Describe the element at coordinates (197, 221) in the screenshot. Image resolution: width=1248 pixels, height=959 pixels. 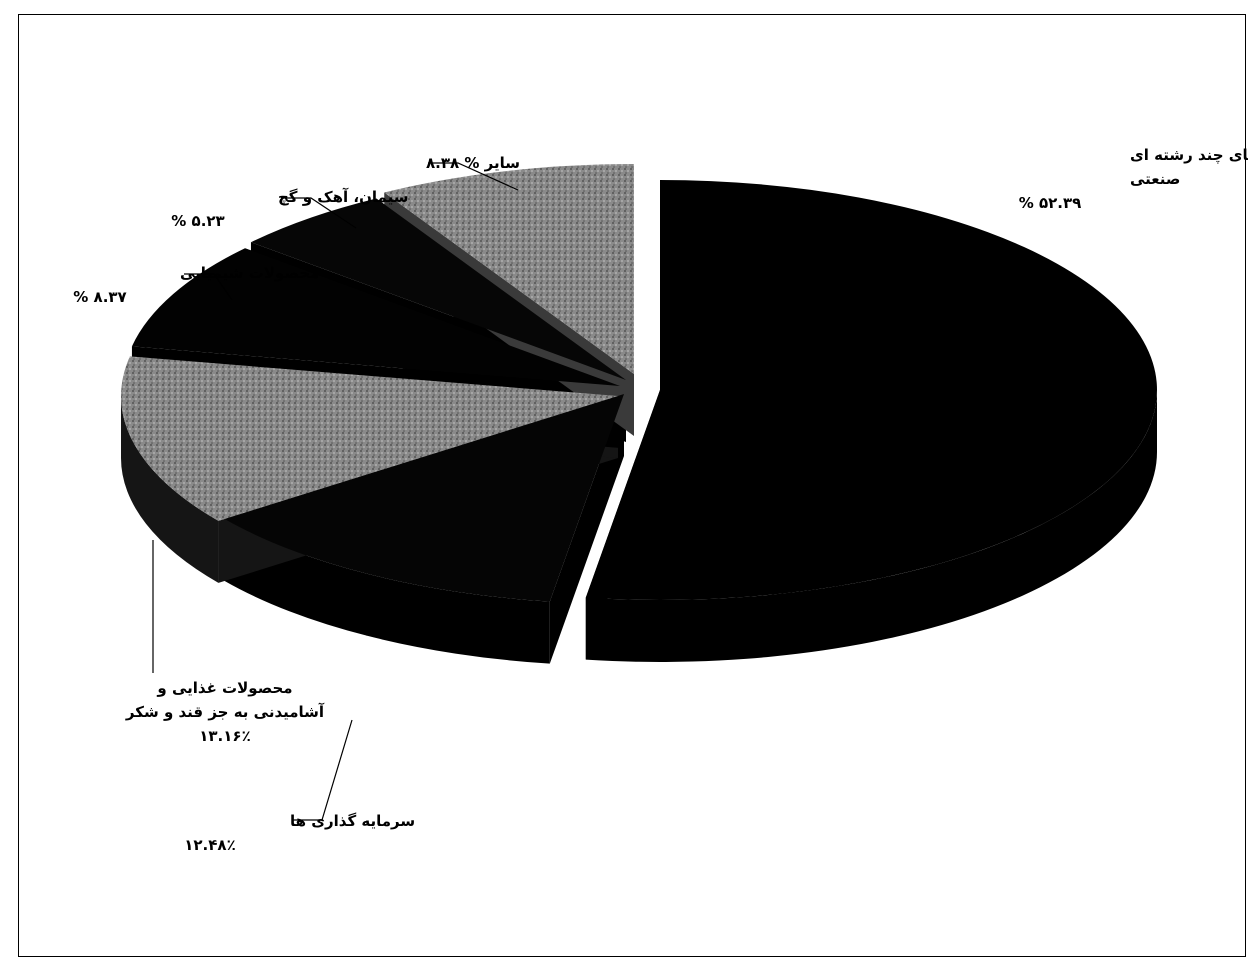
I see `slice-value-4: ۵.۲۳ %` at that location.